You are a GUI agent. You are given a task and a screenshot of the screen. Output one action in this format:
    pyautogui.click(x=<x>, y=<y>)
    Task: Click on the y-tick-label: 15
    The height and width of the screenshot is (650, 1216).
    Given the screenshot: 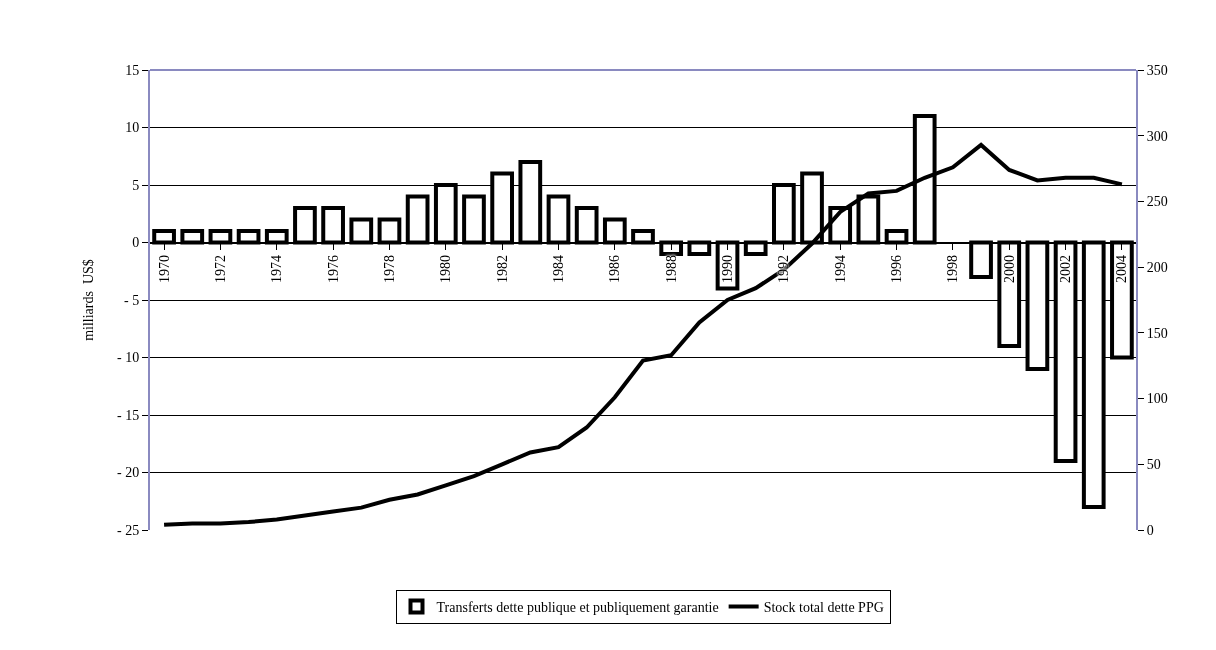 What is the action you would take?
    pyautogui.click(x=132, y=70)
    